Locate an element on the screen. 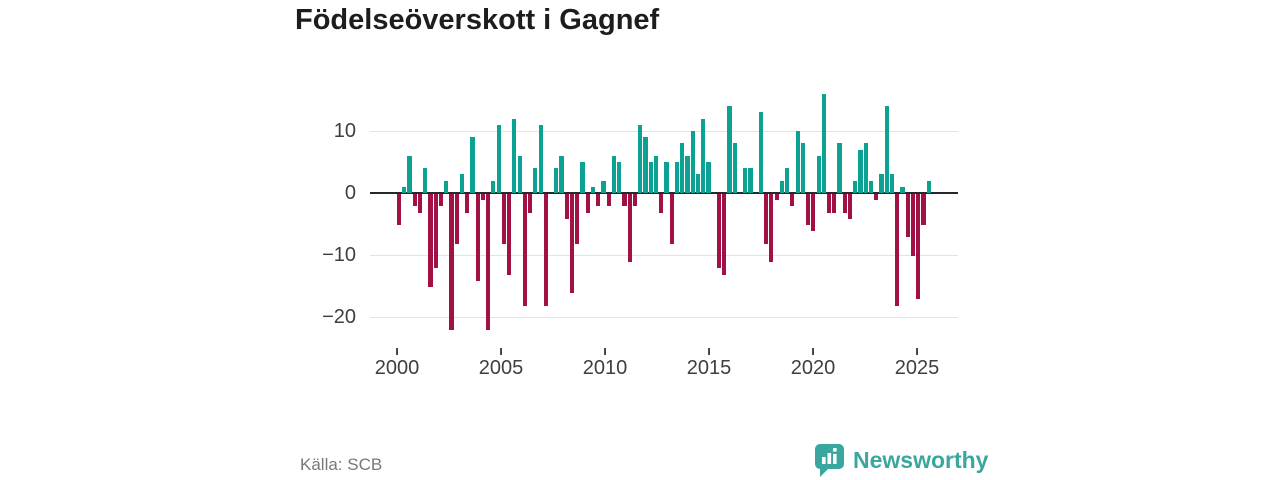  bar-2002-q2 is located at coordinates (446, 186).